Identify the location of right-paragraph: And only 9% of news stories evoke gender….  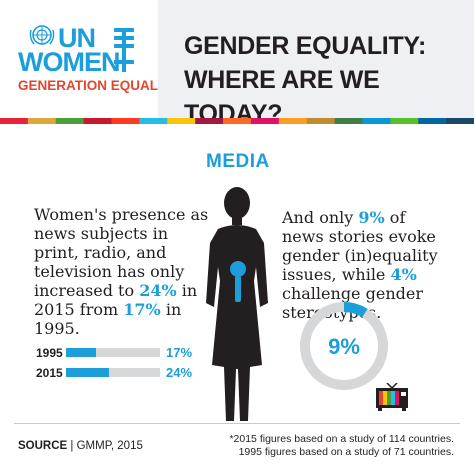
(367, 265).